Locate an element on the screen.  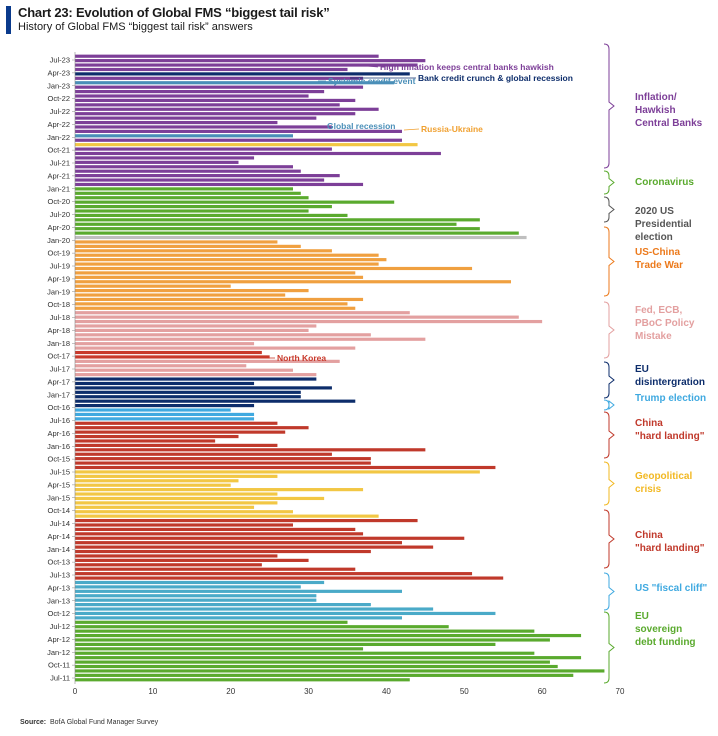
y-tick-label: Apr-13 is located at coordinates (58, 587).